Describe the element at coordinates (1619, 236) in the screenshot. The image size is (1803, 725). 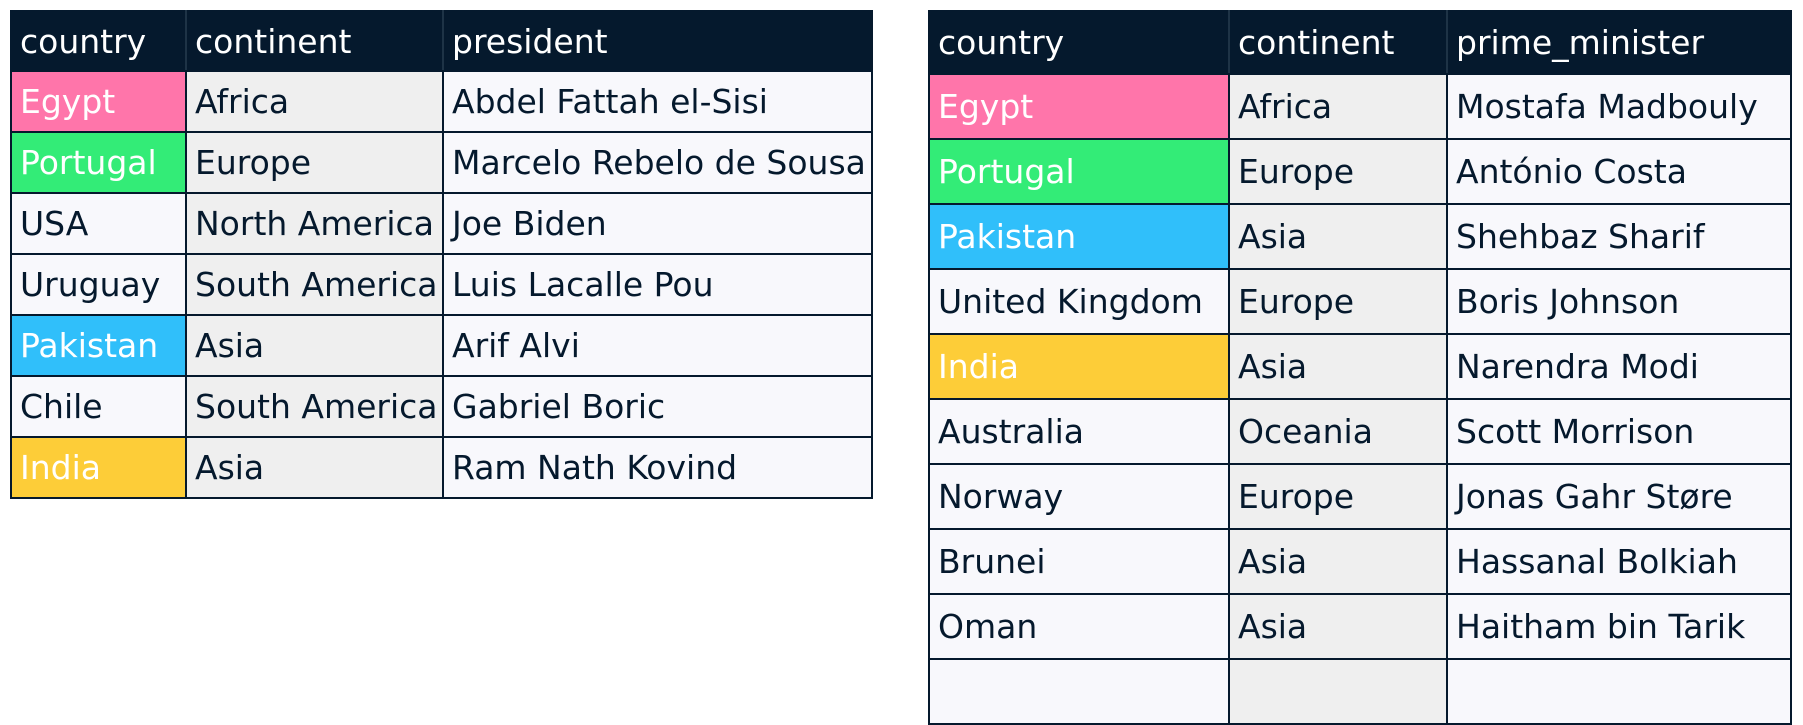
I see `leader-cell: Shehbaz Sharif` at that location.